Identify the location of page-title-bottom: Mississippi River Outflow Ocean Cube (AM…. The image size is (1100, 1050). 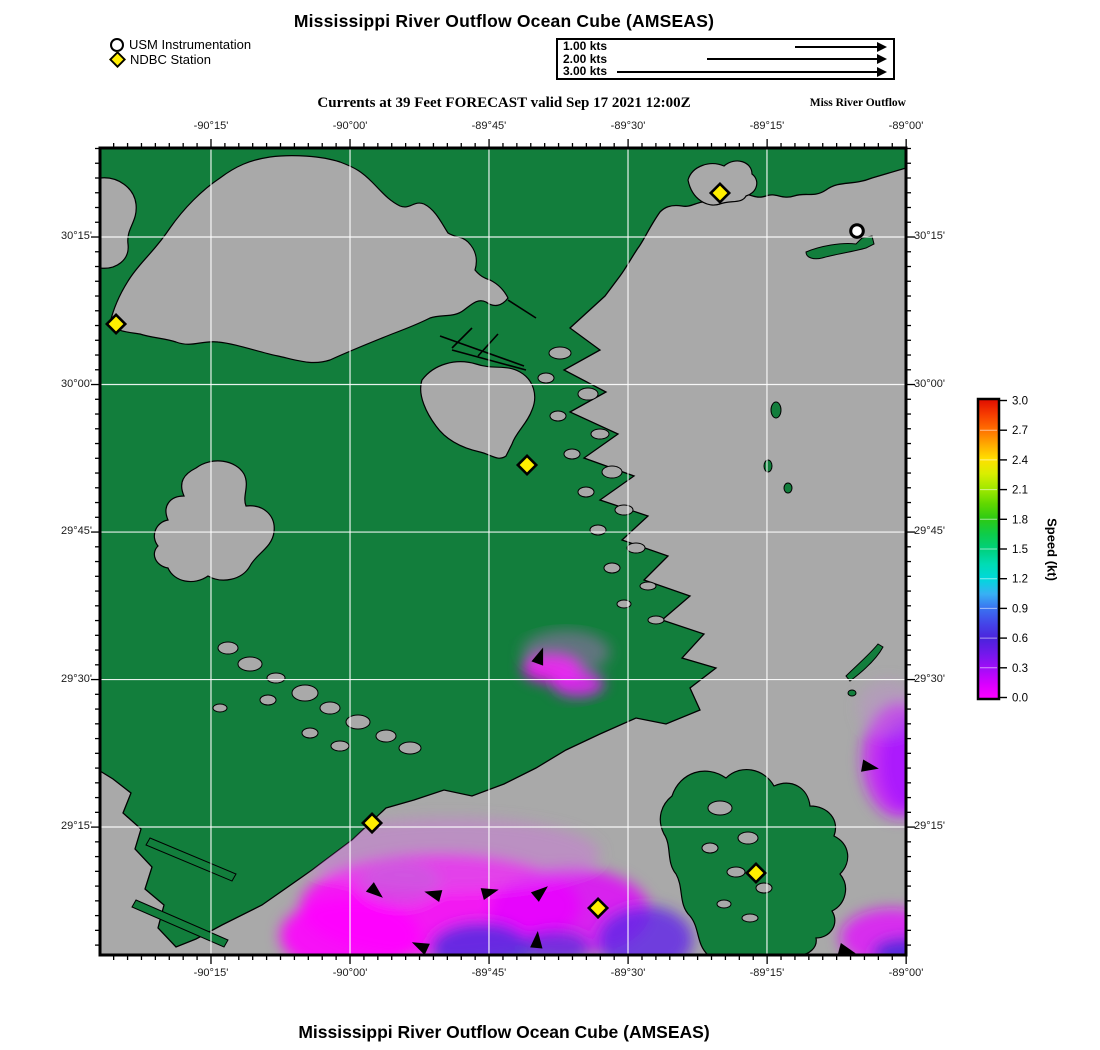
(504, 1032).